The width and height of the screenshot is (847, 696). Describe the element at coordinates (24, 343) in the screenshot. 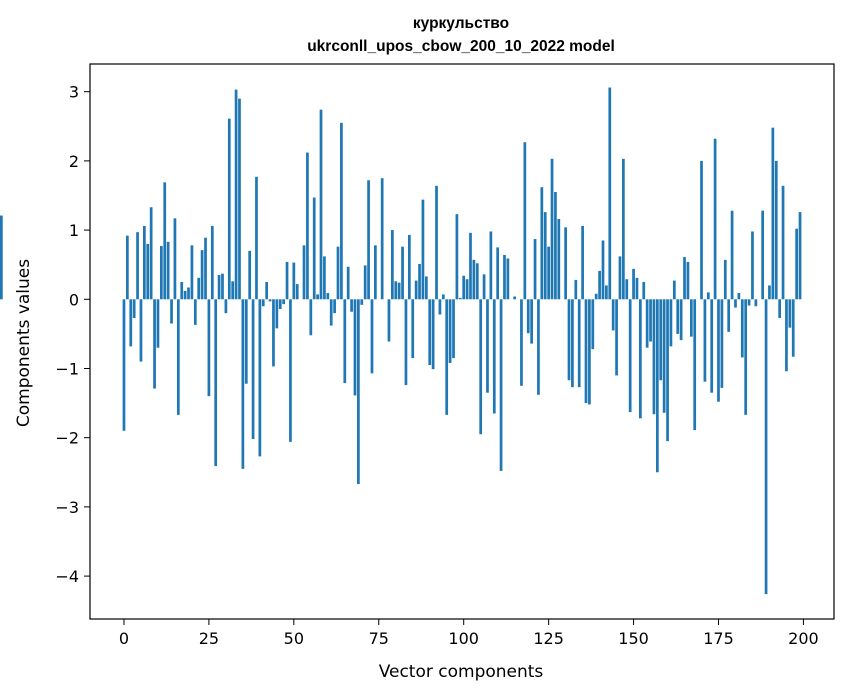

I see `y-axis-label: Components values` at that location.